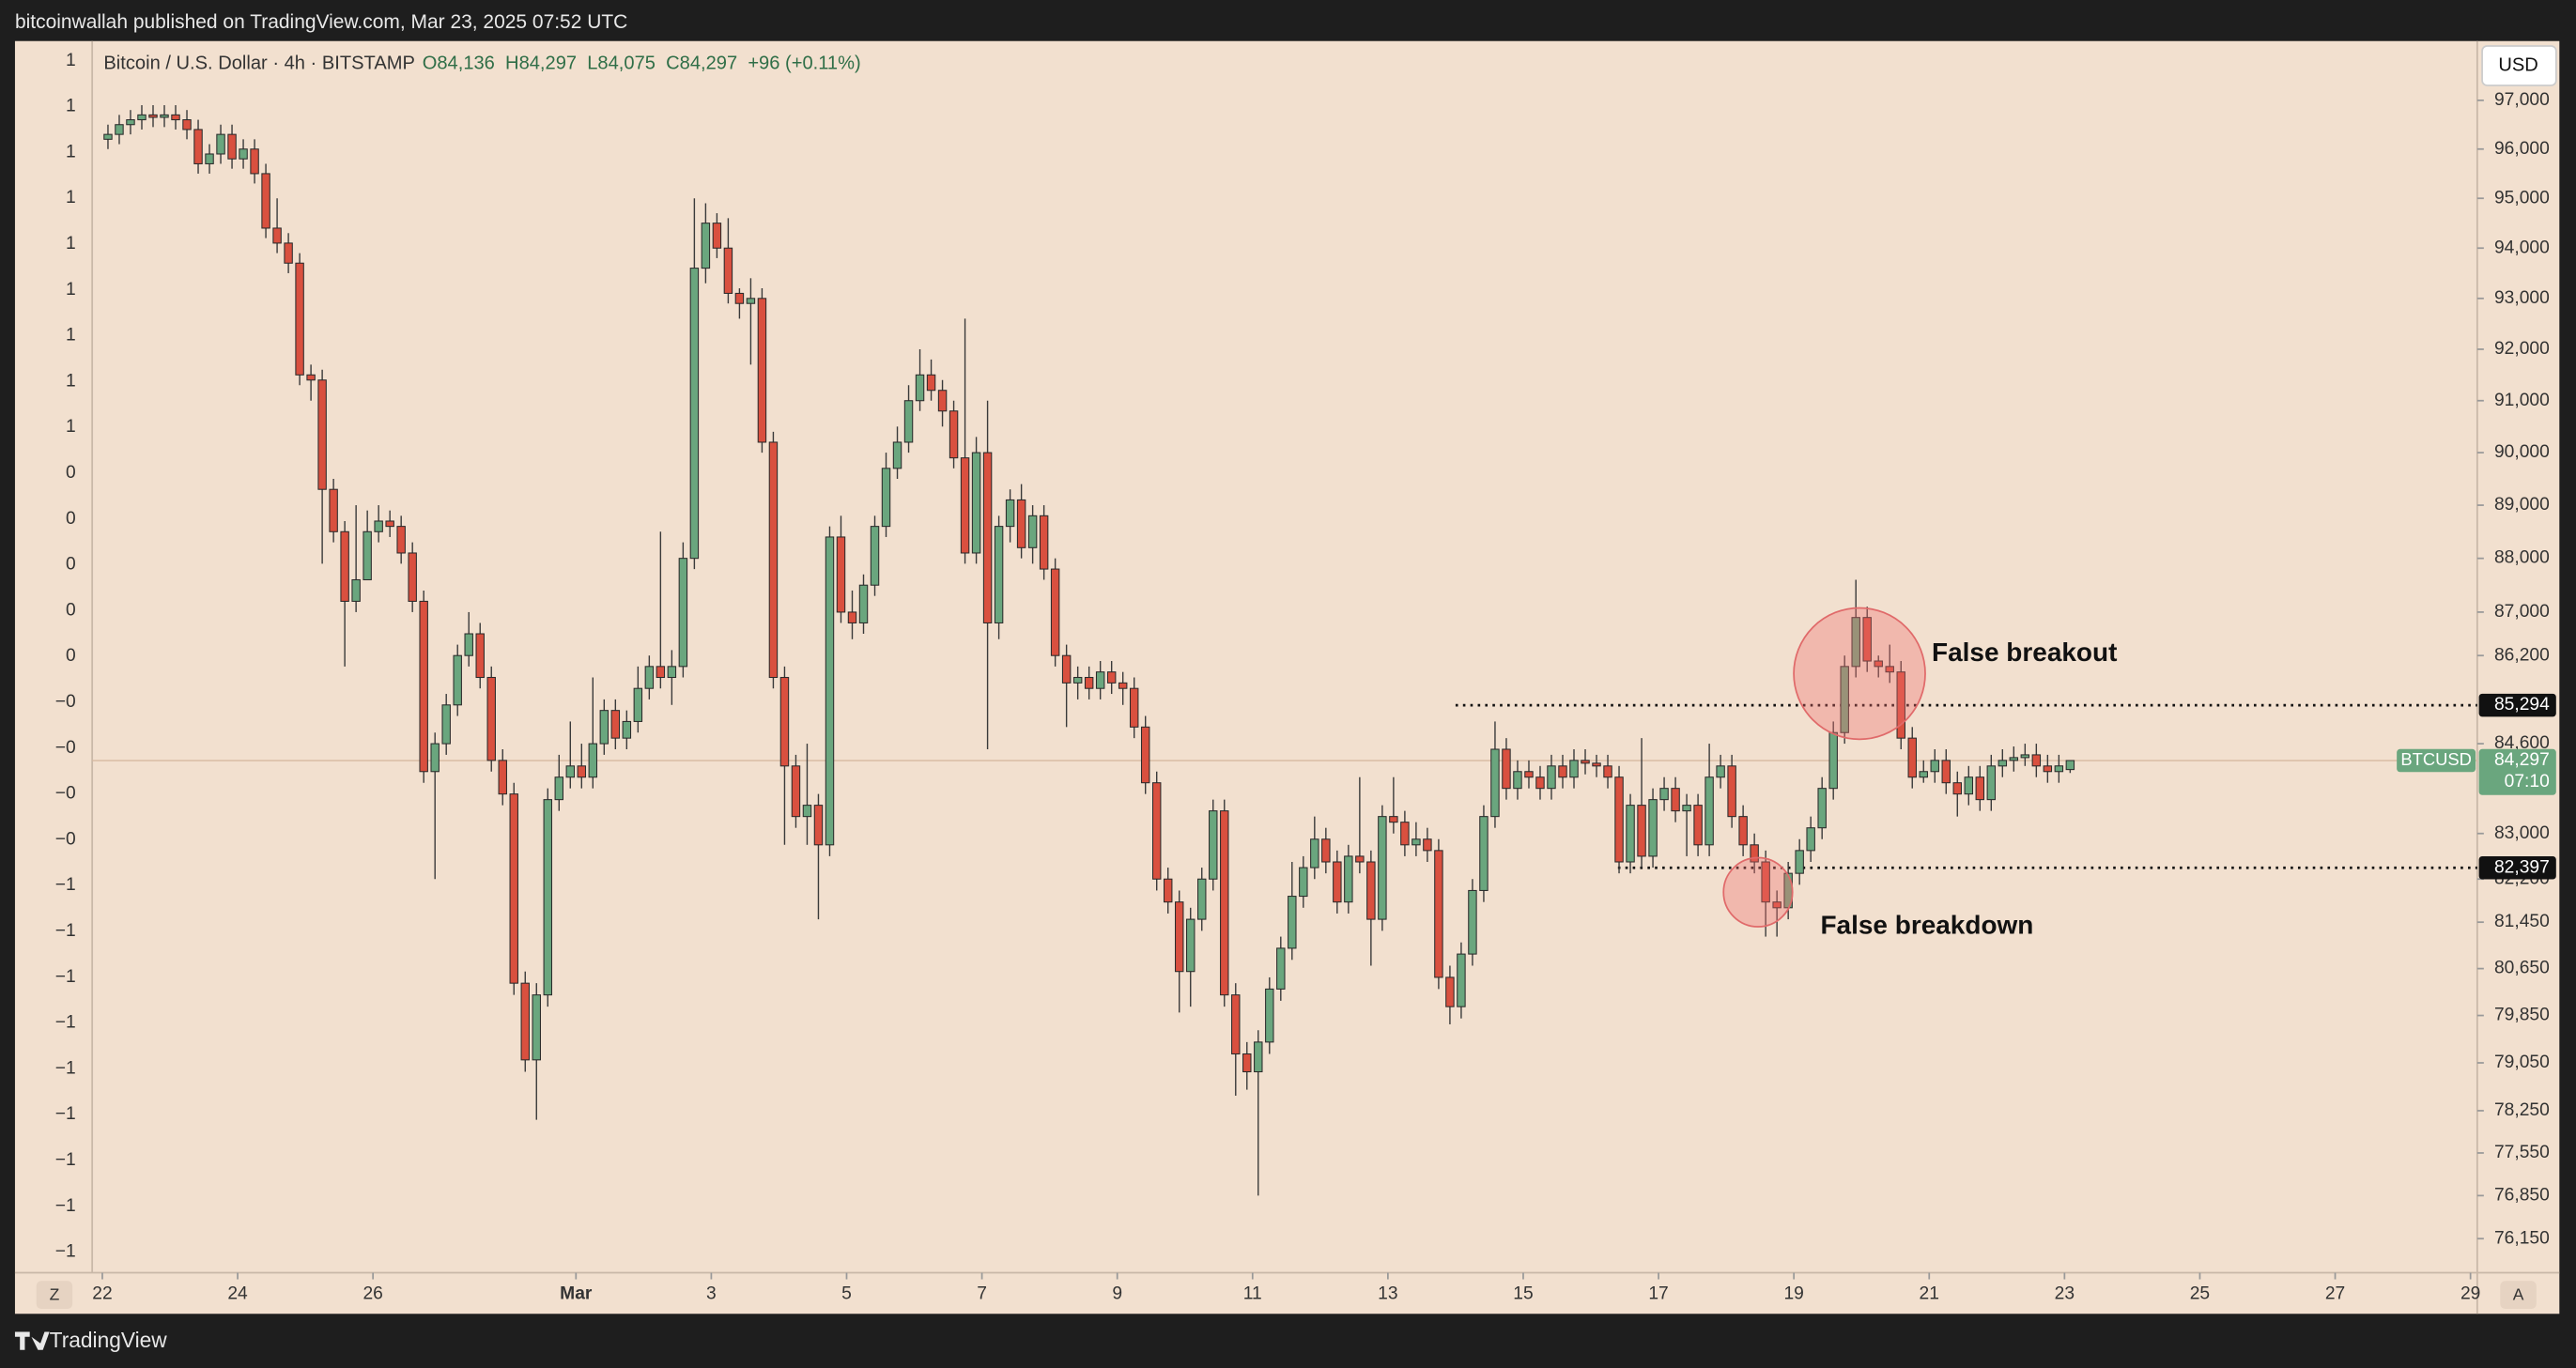 The height and width of the screenshot is (1368, 2576). I want to click on brand-logo, so click(32, 1340).